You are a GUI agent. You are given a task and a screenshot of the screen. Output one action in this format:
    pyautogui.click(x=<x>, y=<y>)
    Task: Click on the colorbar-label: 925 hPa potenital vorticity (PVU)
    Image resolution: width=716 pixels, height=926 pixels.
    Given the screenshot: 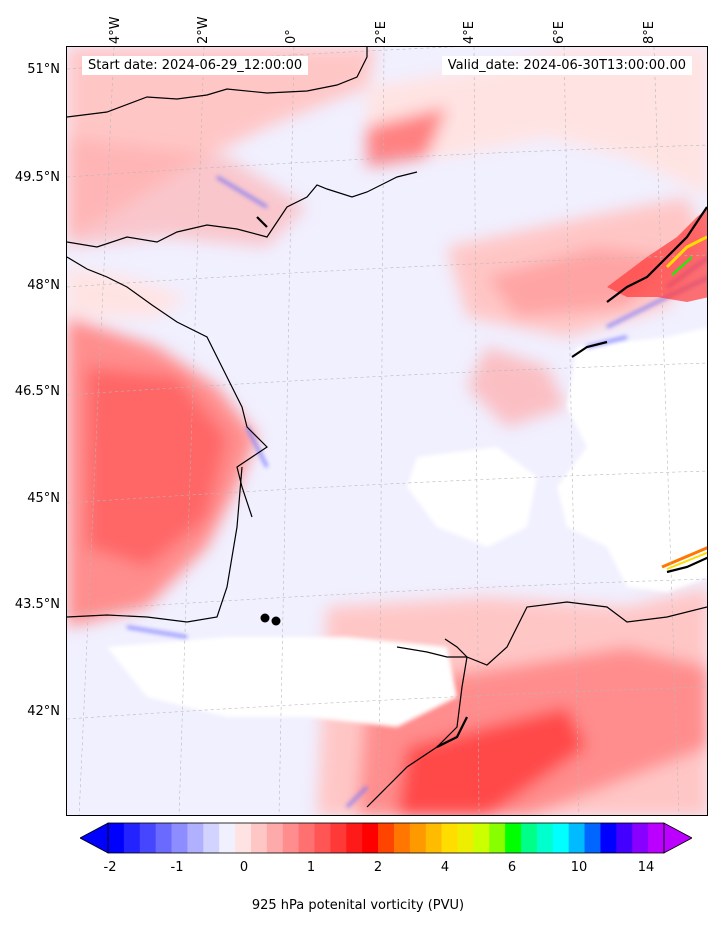 What is the action you would take?
    pyautogui.click(x=358, y=905)
    